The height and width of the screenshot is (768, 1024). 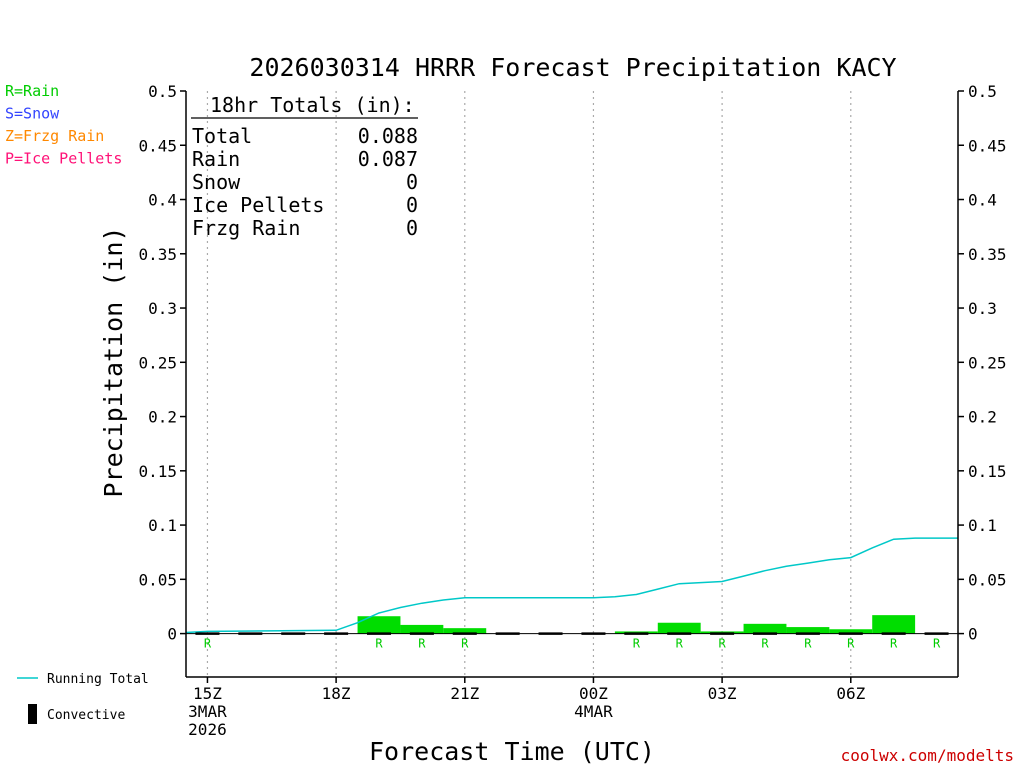 I want to click on y-tick-label-left: 0.25, so click(x=157, y=362).